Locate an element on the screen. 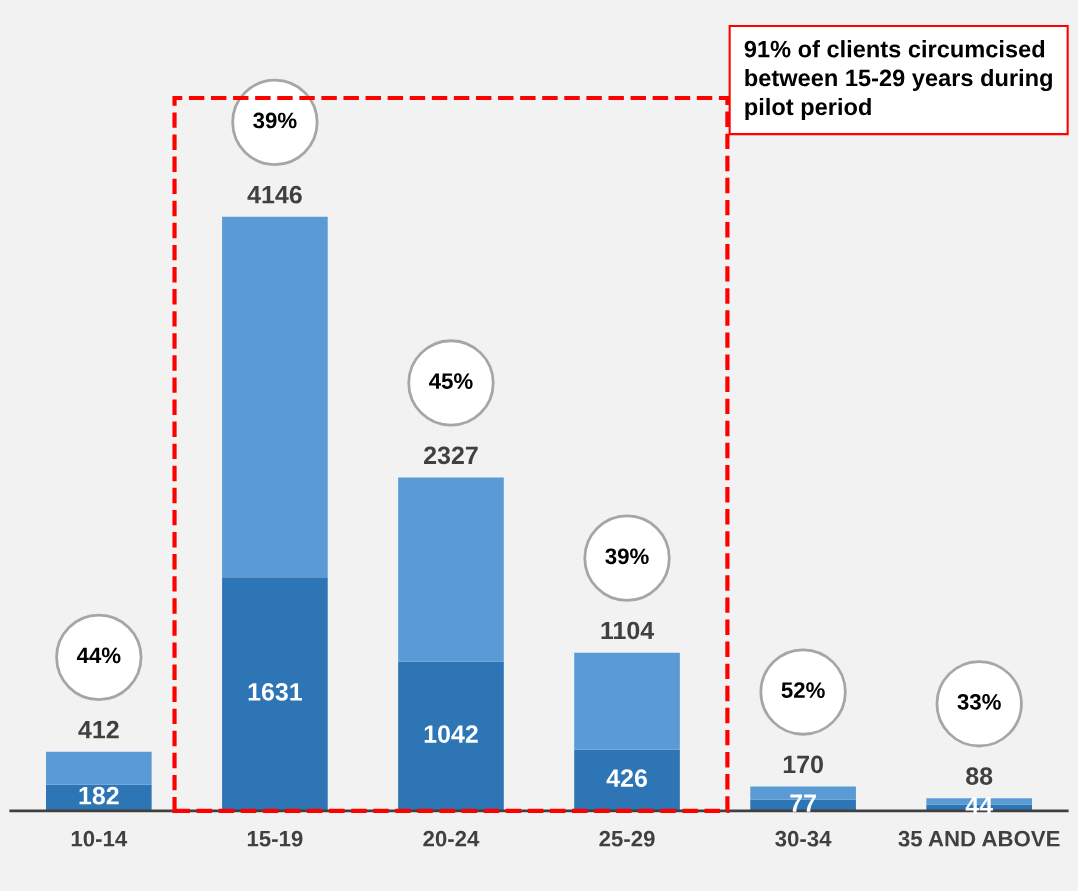  data-label: 426 is located at coordinates (626, 778).